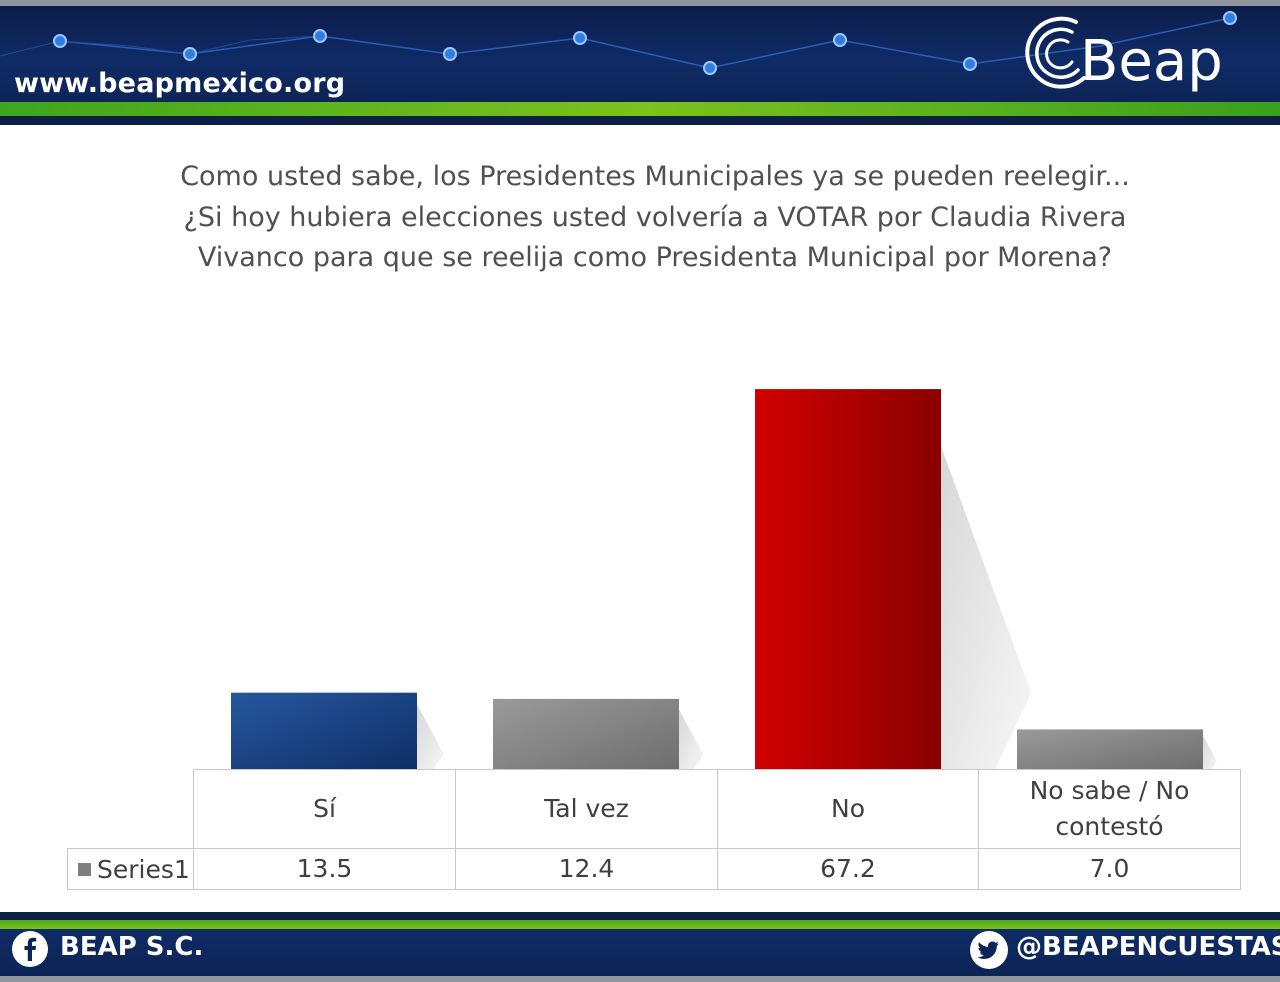 The width and height of the screenshot is (1280, 982). I want to click on header-green-stripe, so click(640, 109).